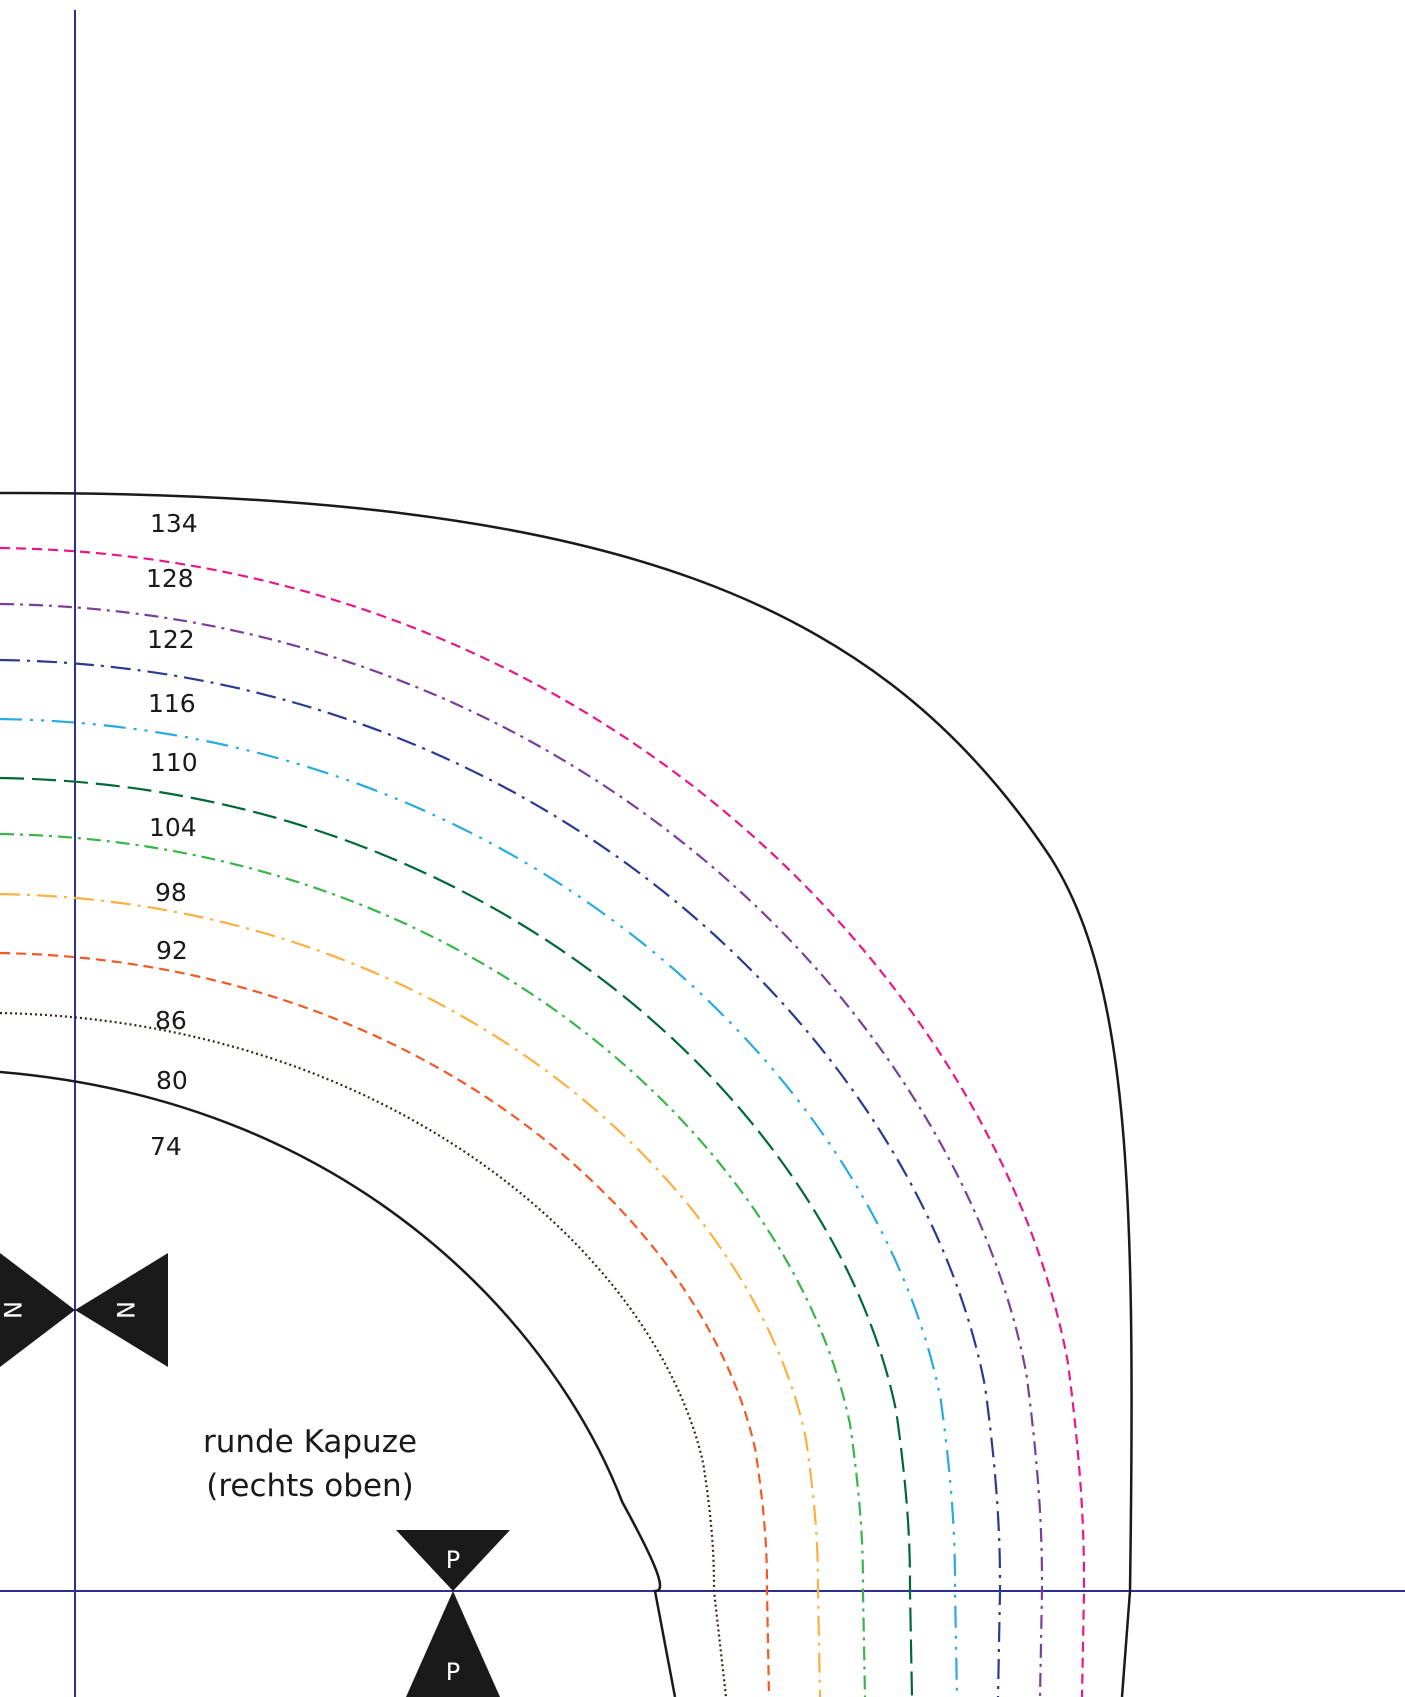  What do you see at coordinates (172, 703) in the screenshot?
I see `size-label-116: 116` at bounding box center [172, 703].